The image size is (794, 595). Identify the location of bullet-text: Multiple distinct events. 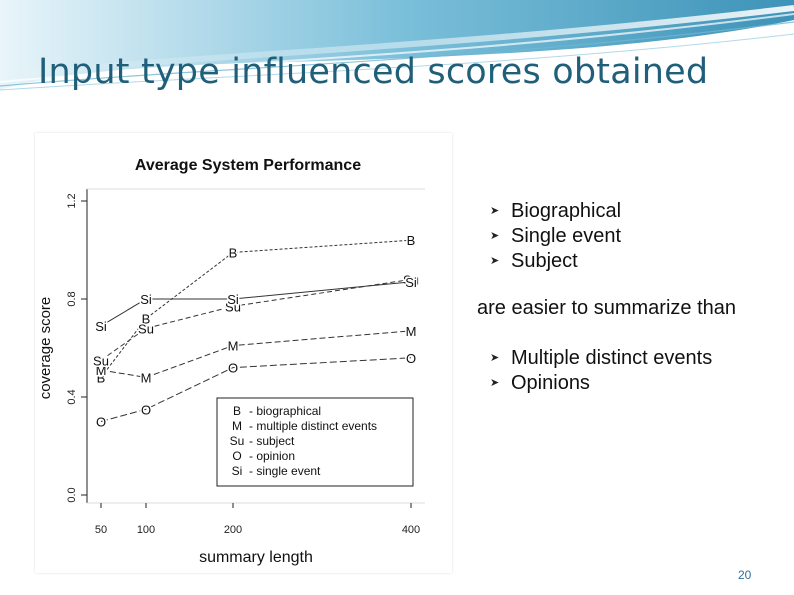
(612, 358).